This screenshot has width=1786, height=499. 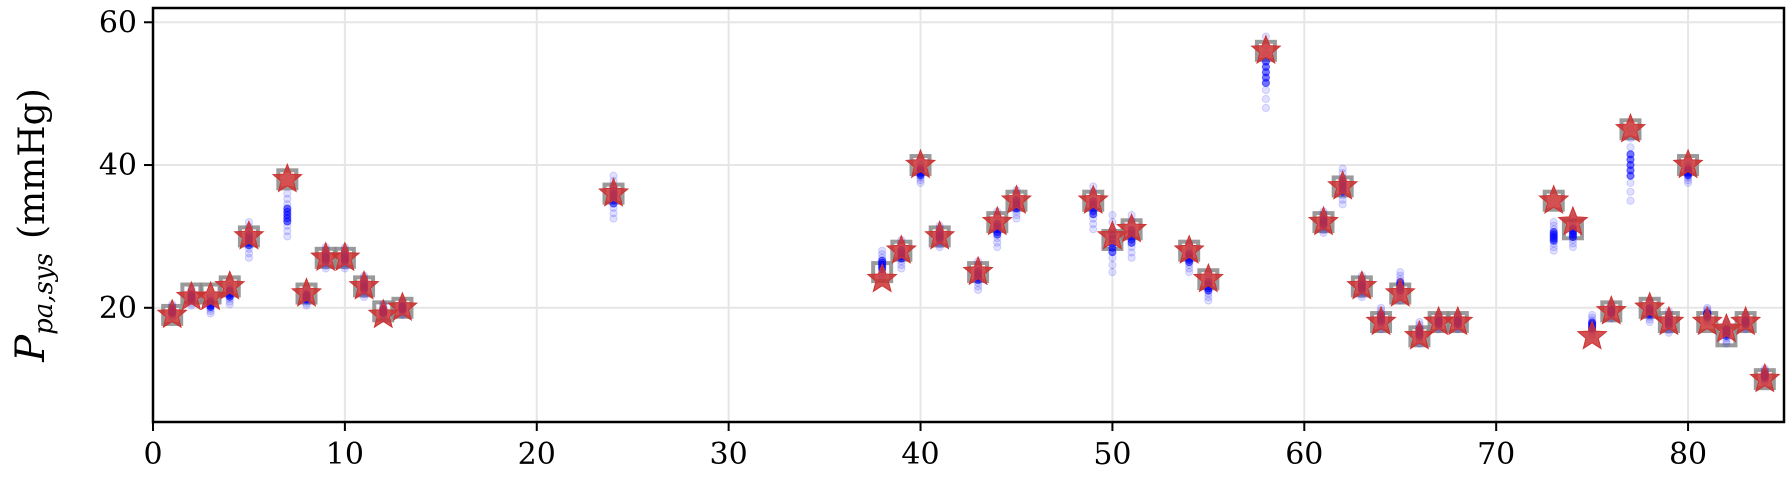 I want to click on x-tick-label: 60, so click(x=1304, y=454).